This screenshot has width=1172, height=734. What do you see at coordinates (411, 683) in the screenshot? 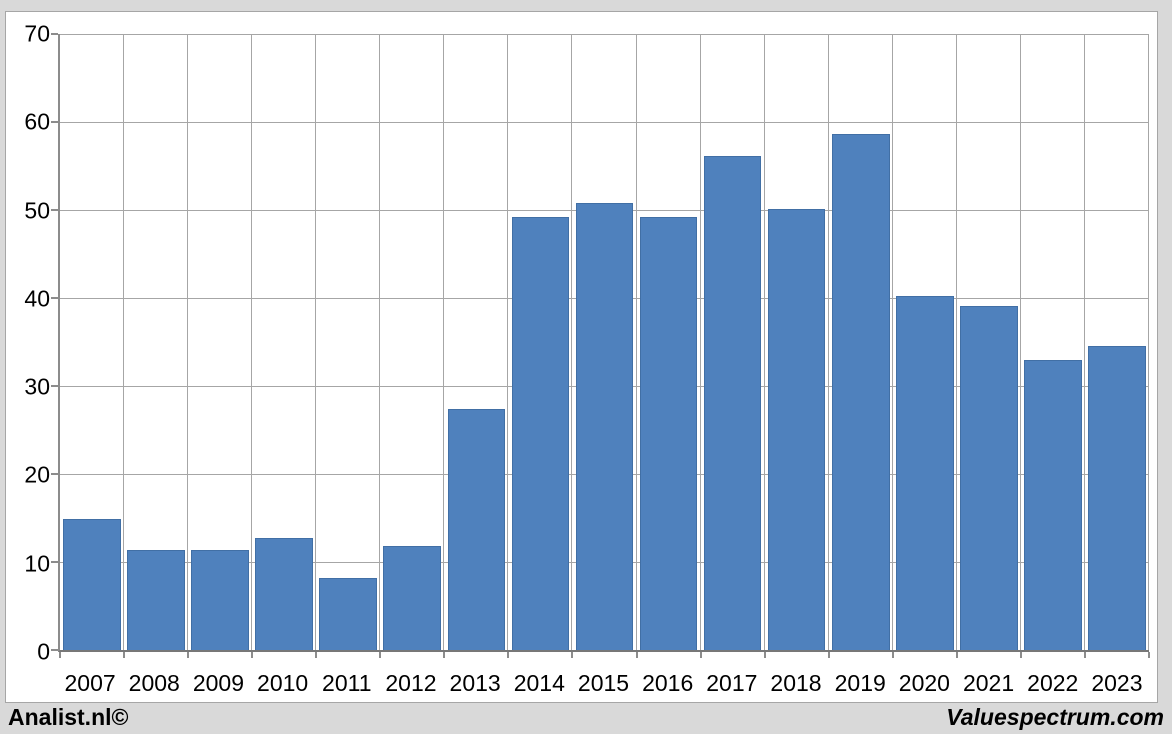
I see `x-tick-label: 2012` at bounding box center [411, 683].